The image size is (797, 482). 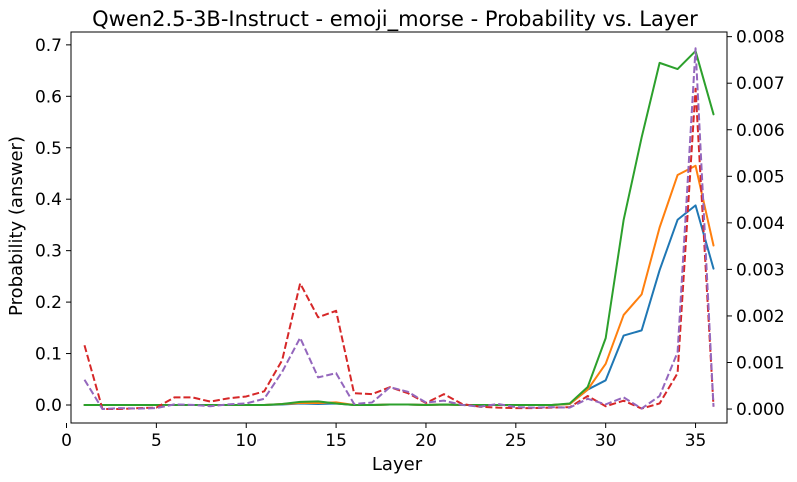 What do you see at coordinates (760, 38) in the screenshot?
I see `y2-tick-label: 0.008` at bounding box center [760, 38].